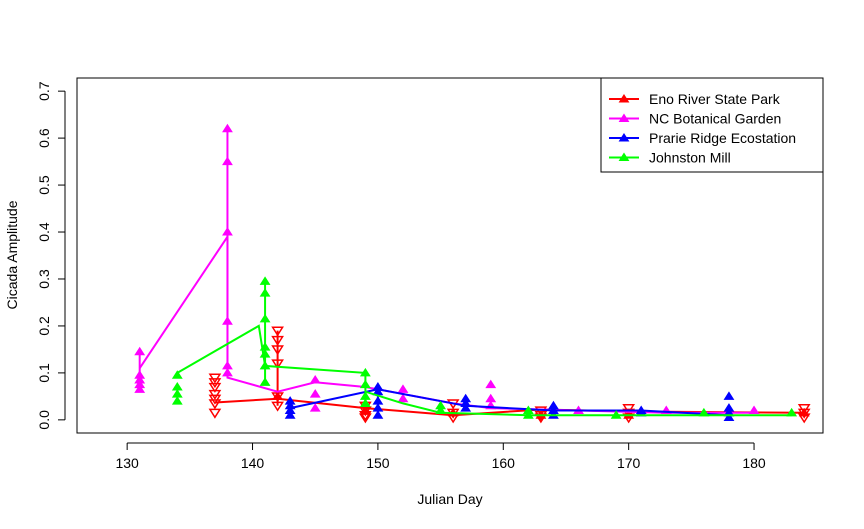  I want to click on y-axis-title: Cicada Amplitude, so click(12, 254).